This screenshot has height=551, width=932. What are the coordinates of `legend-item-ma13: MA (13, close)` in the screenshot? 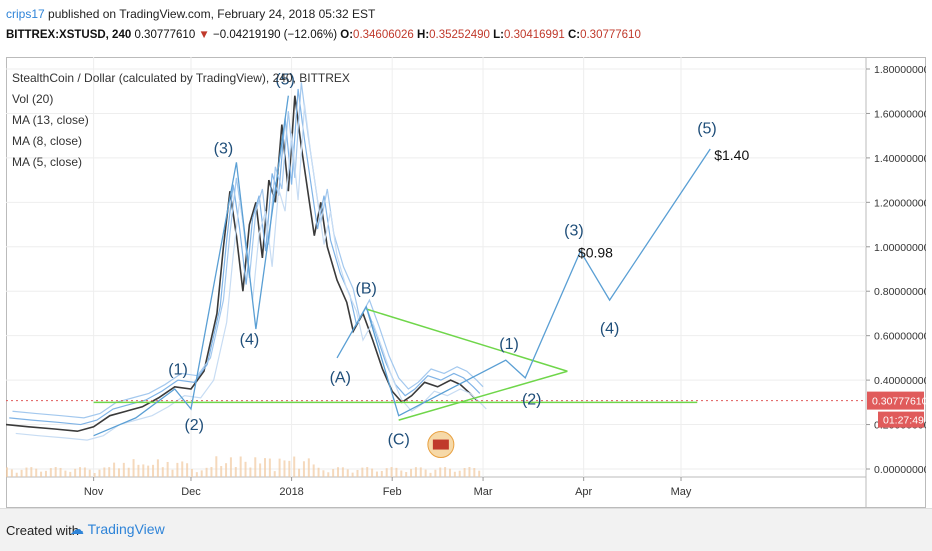 It's located at (50, 120).